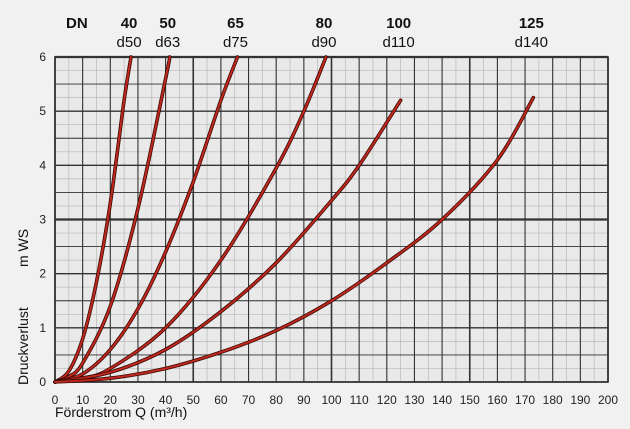 Image resolution: width=630 pixels, height=429 pixels. What do you see at coordinates (167, 23) in the screenshot?
I see `dn-value-50: 50` at bounding box center [167, 23].